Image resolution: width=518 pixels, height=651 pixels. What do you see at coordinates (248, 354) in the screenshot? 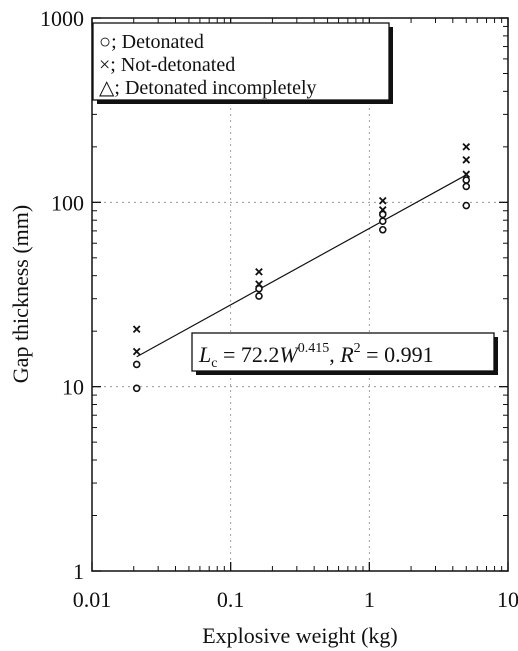
I see `eq-coefficient: = 72.2` at bounding box center [248, 354].